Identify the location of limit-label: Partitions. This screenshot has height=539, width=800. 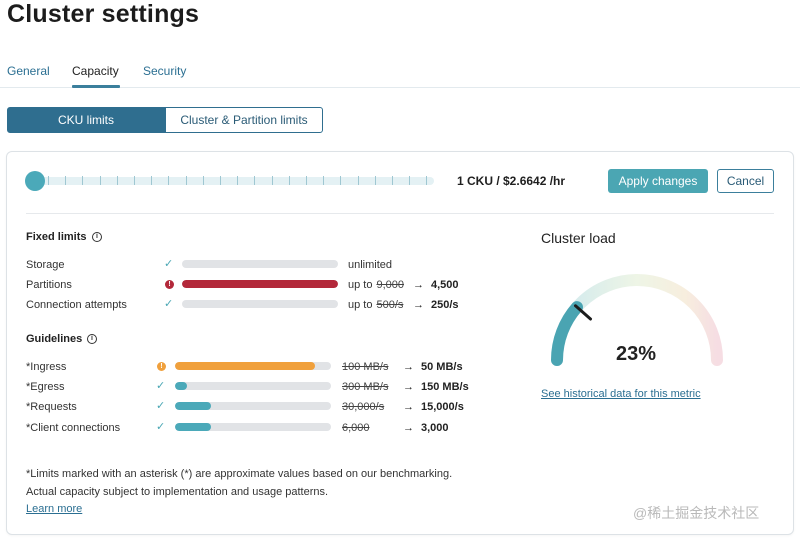
(49, 285).